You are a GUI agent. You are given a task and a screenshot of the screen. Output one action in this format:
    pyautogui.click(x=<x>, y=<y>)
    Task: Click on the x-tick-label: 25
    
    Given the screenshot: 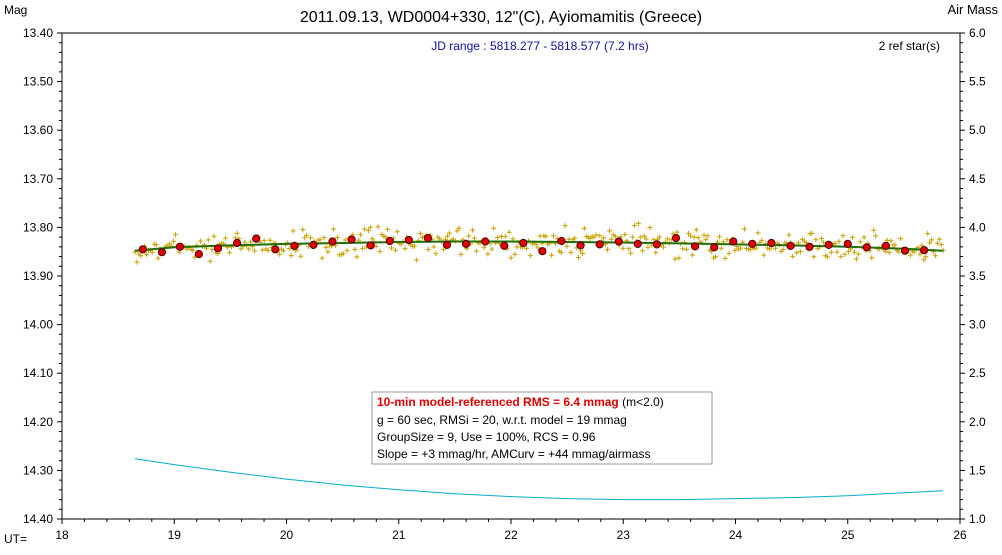 What is the action you would take?
    pyautogui.click(x=848, y=535)
    